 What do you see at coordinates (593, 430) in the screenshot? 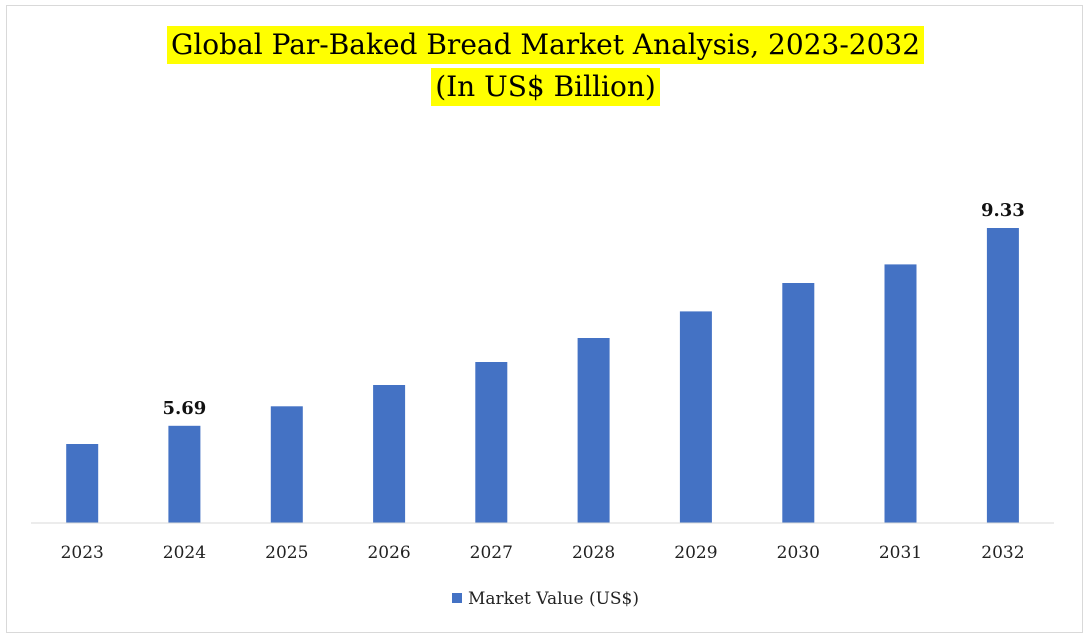
I see `bar-2028` at bounding box center [593, 430].